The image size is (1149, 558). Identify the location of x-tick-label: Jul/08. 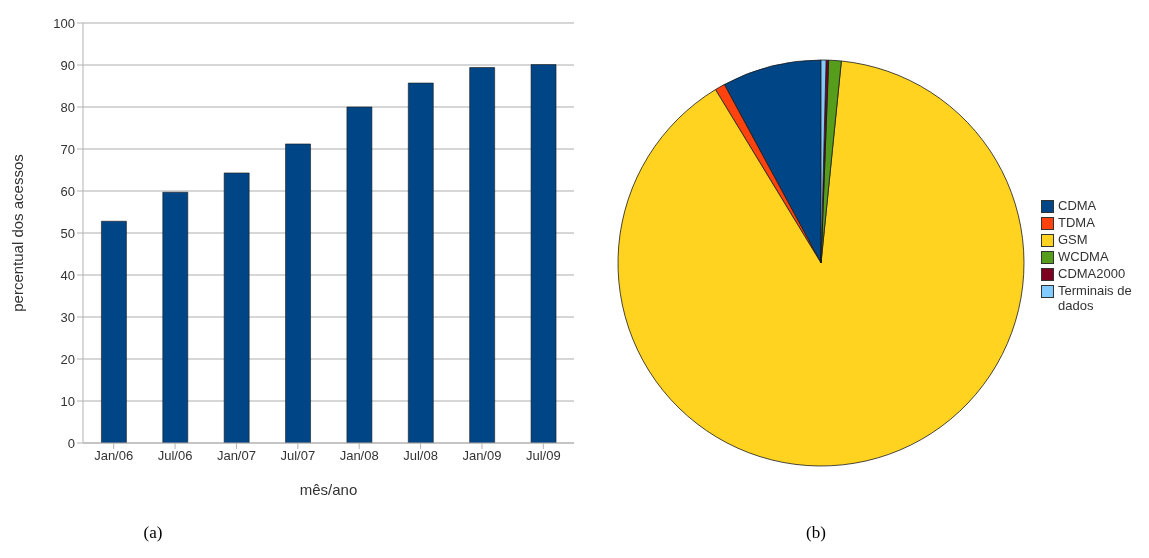
(420, 456).